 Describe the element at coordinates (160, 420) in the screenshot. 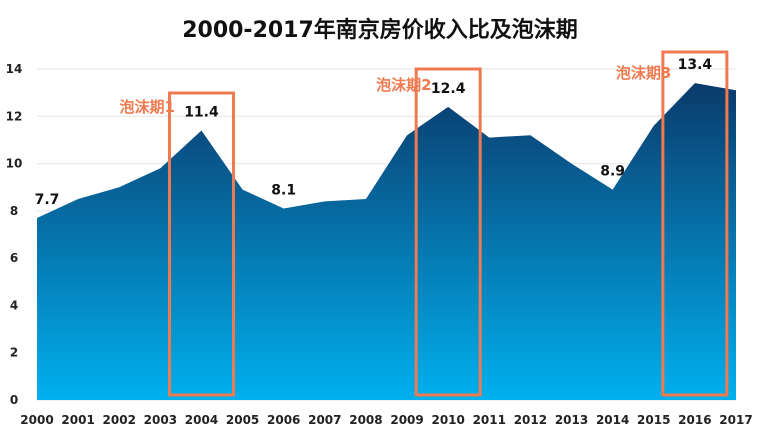

I see `x-tick-label: 2003` at that location.